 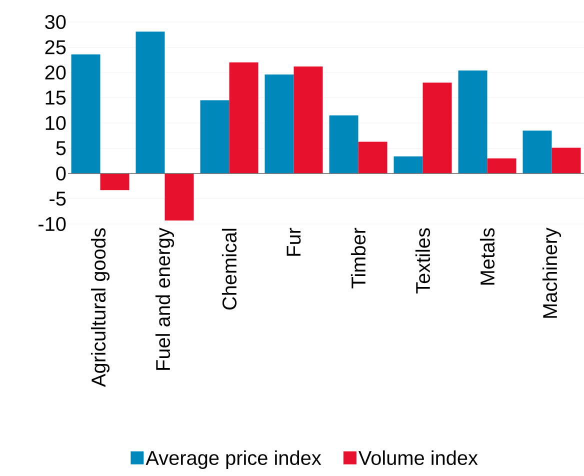 What do you see at coordinates (418, 458) in the screenshot?
I see `legend-label: Volume index` at bounding box center [418, 458].